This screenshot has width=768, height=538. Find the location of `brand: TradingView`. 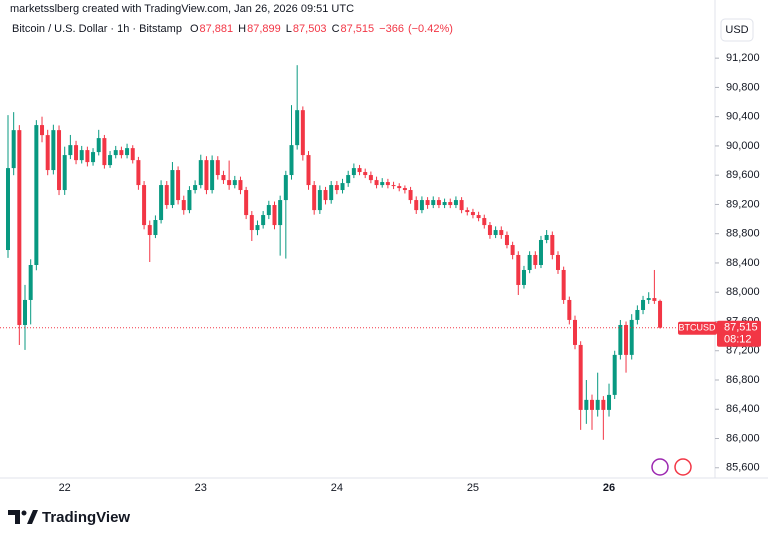

brand: TradingView is located at coordinates (86, 517).